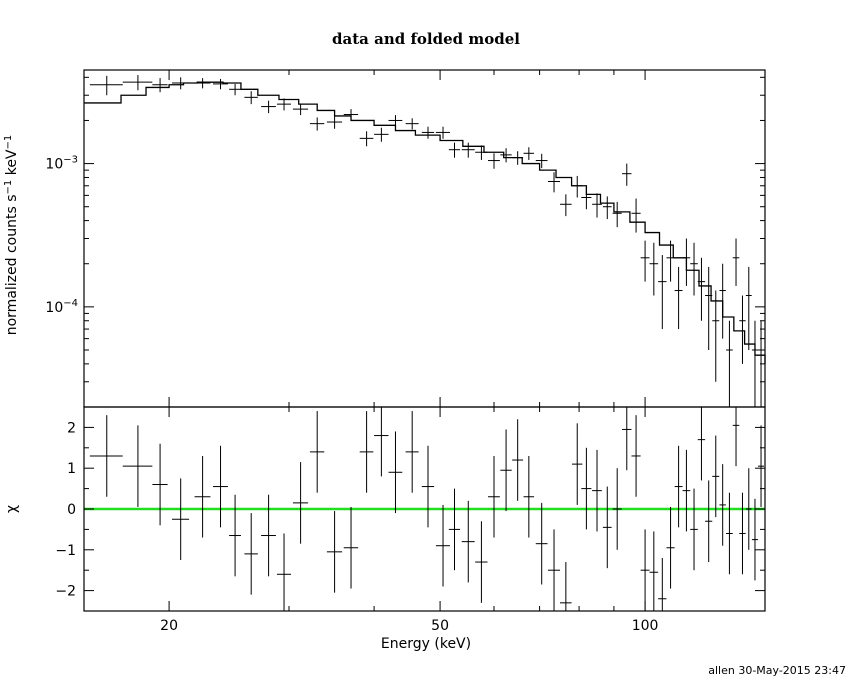 The image size is (850, 680). Describe the element at coordinates (777, 670) in the screenshot. I see `footer-timestamp: allen 30-May-2015 23:47` at that location.